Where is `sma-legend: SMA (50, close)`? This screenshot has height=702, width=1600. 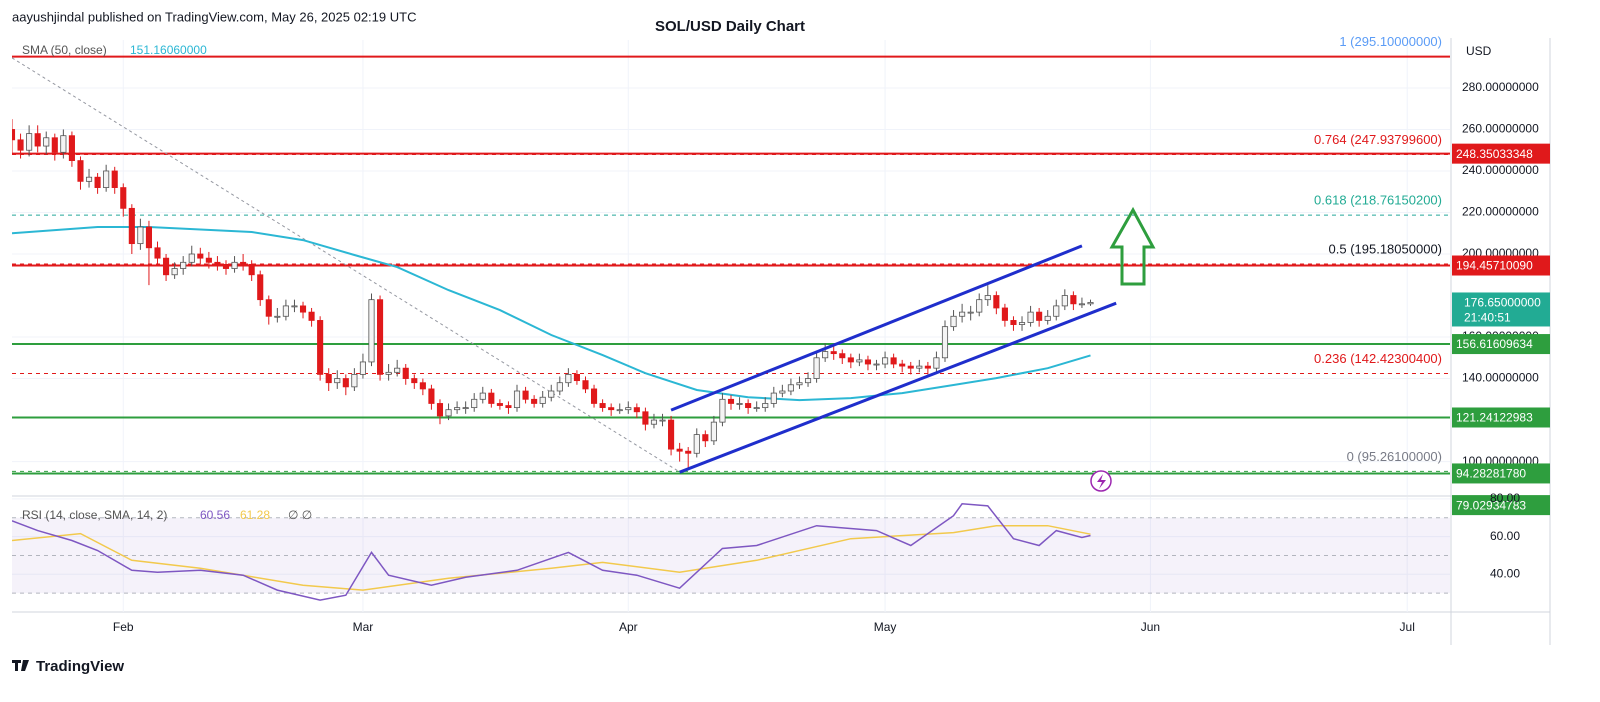
sma-legend: SMA (50, close) is located at coordinates (64, 50).